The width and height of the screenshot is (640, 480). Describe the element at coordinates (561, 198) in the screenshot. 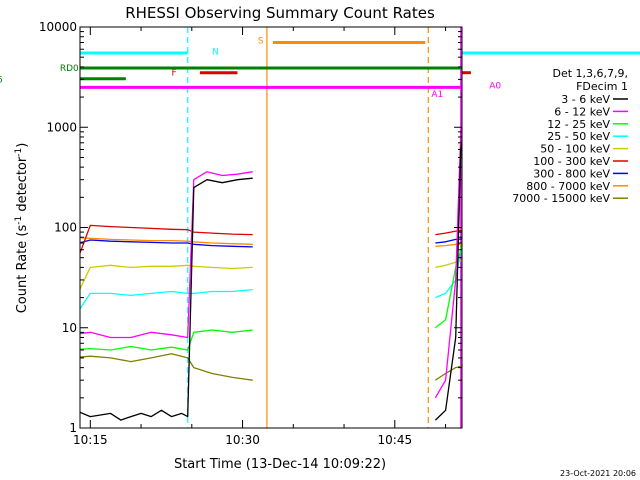

I see `legend-label-8: 7000 - 15000 keV` at that location.